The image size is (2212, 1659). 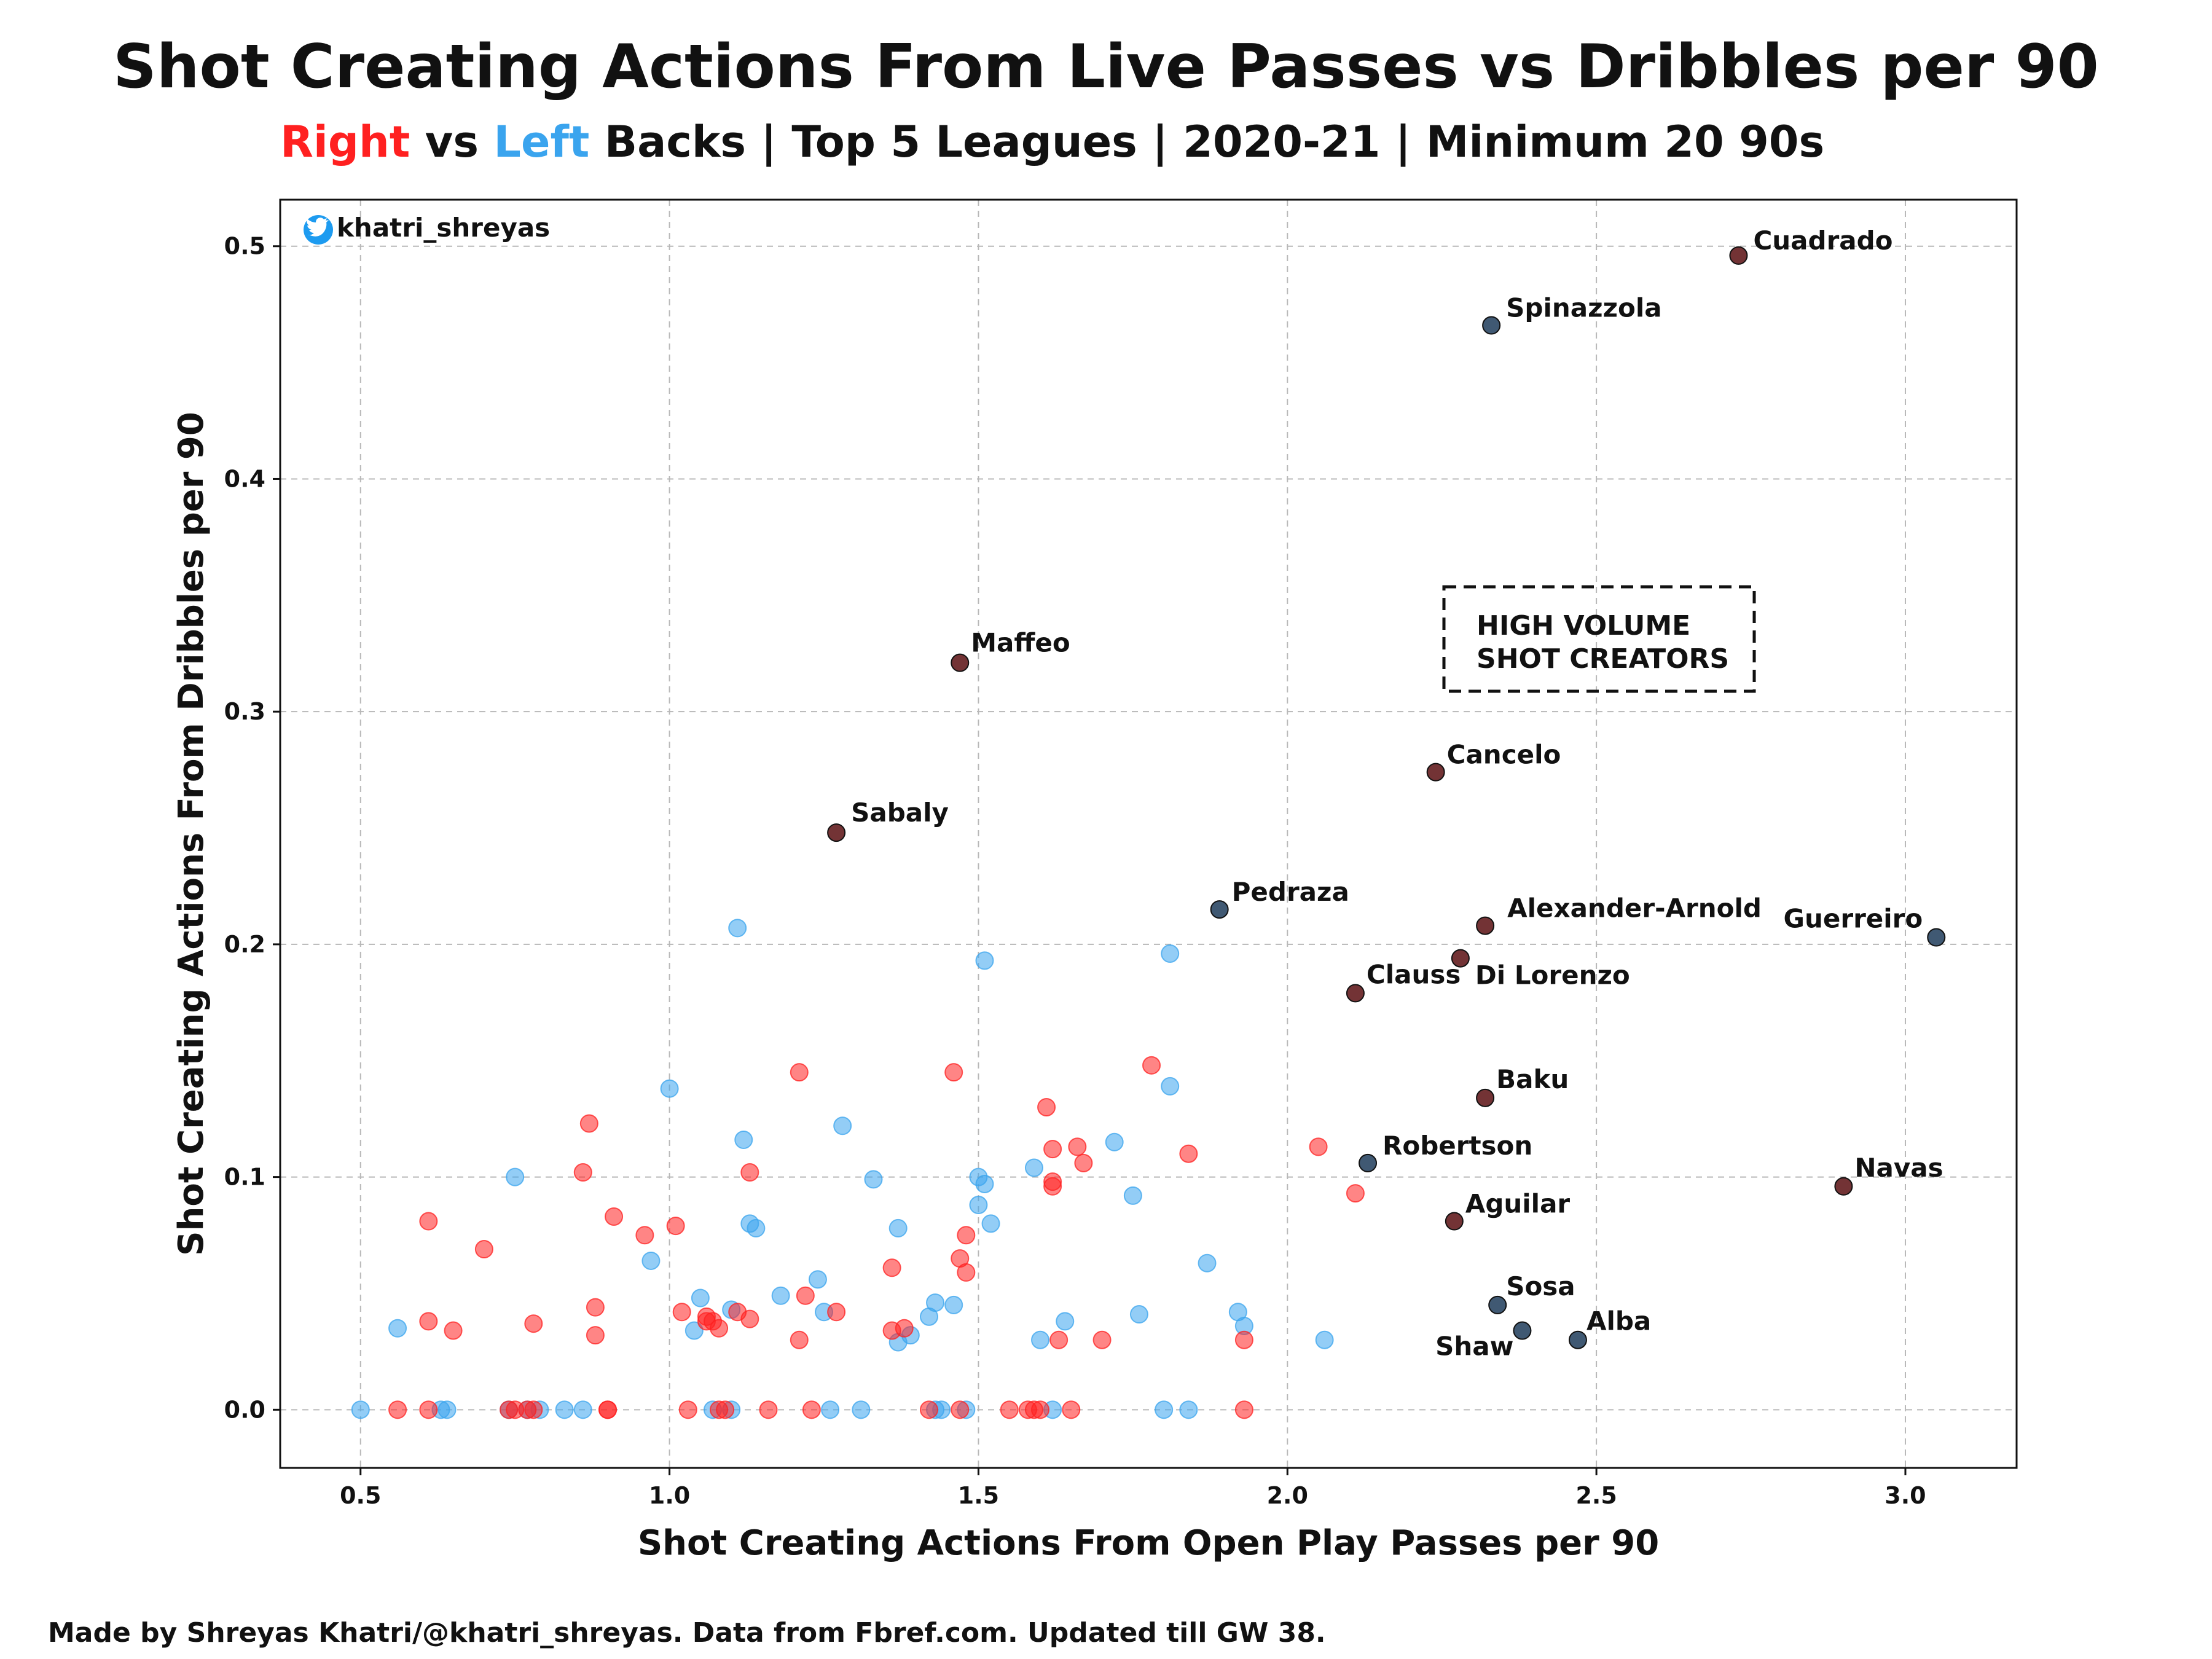 What do you see at coordinates (244, 246) in the screenshot?
I see `y-tick-label: 0.5` at bounding box center [244, 246].